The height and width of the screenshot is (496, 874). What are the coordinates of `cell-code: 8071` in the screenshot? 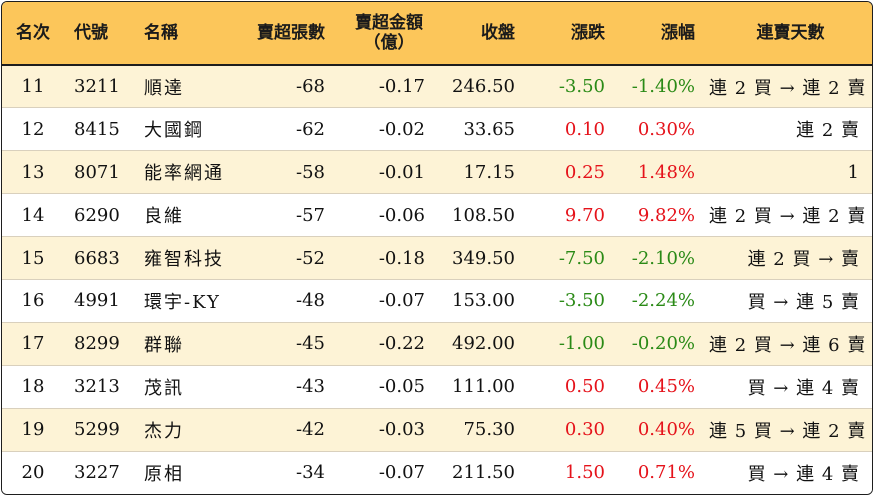 It's located at (97, 172).